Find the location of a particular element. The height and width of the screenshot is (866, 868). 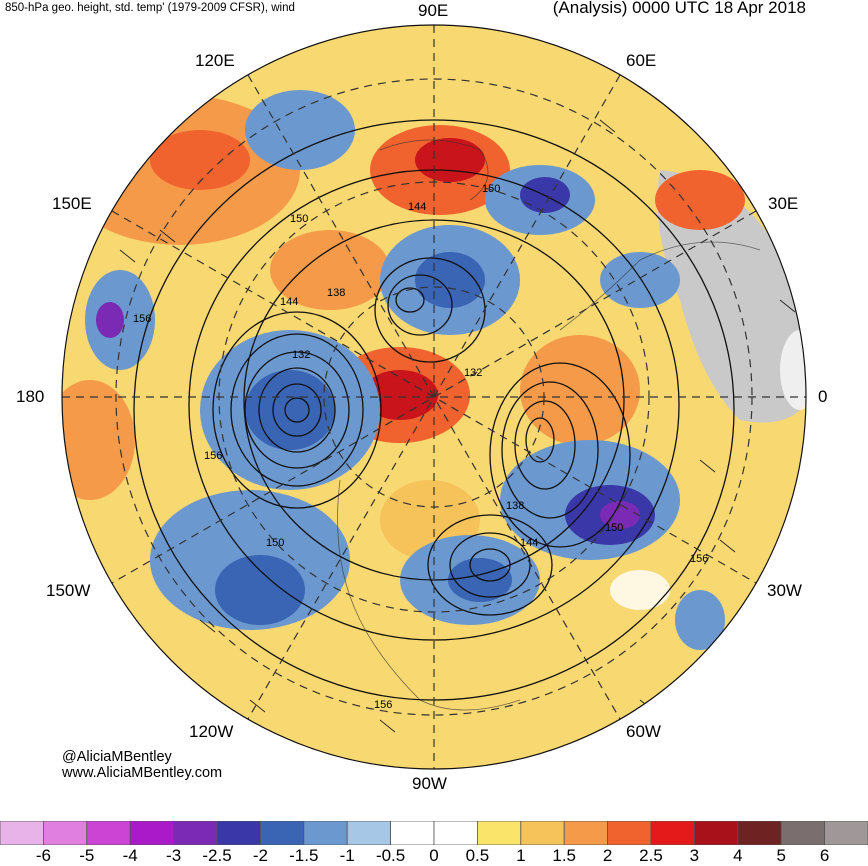

colorbar is located at coordinates (434, 833).